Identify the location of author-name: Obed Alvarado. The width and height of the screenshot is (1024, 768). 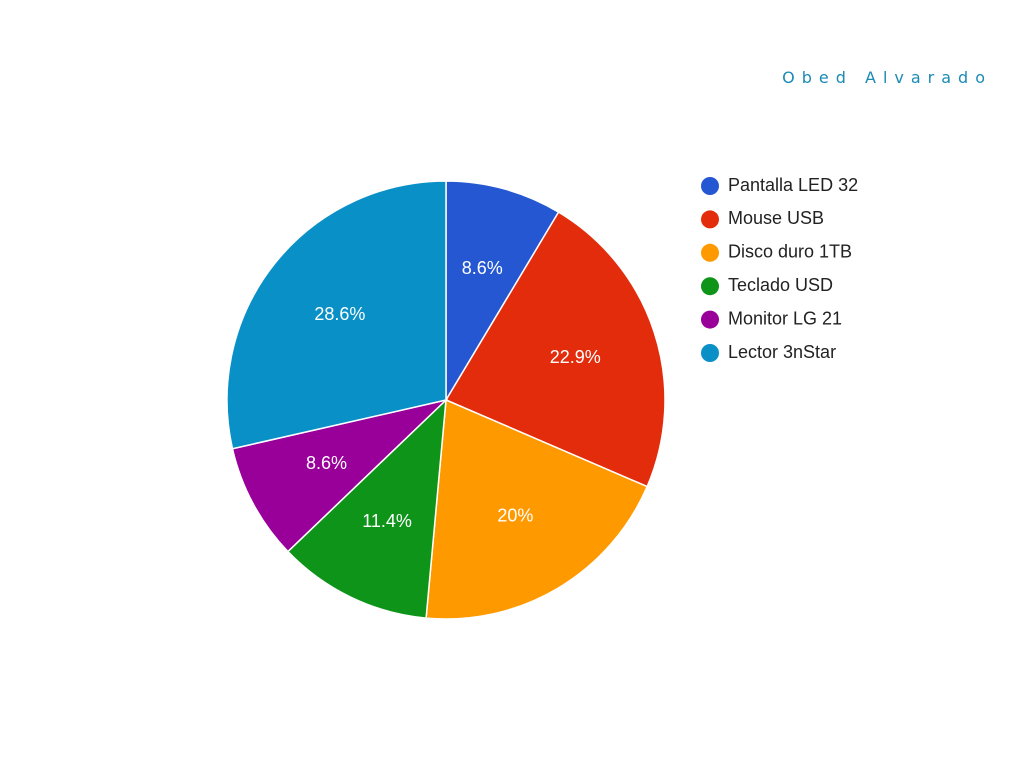
(887, 77).